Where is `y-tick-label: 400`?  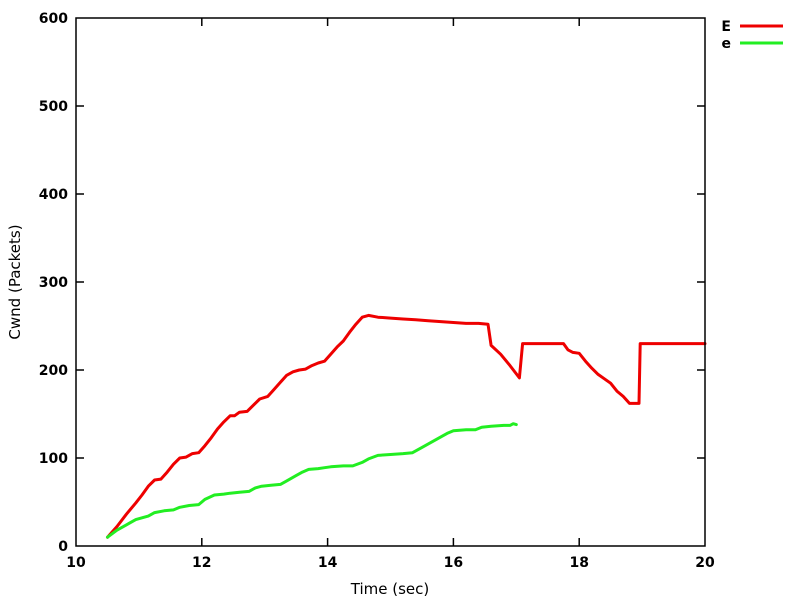
y-tick-label: 400 is located at coordinates (53, 195).